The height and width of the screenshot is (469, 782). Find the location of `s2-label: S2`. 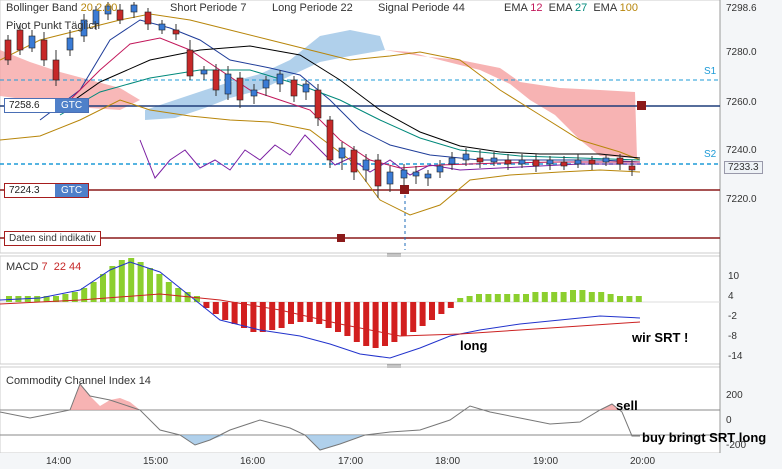

s2-label: S2 is located at coordinates (710, 154).